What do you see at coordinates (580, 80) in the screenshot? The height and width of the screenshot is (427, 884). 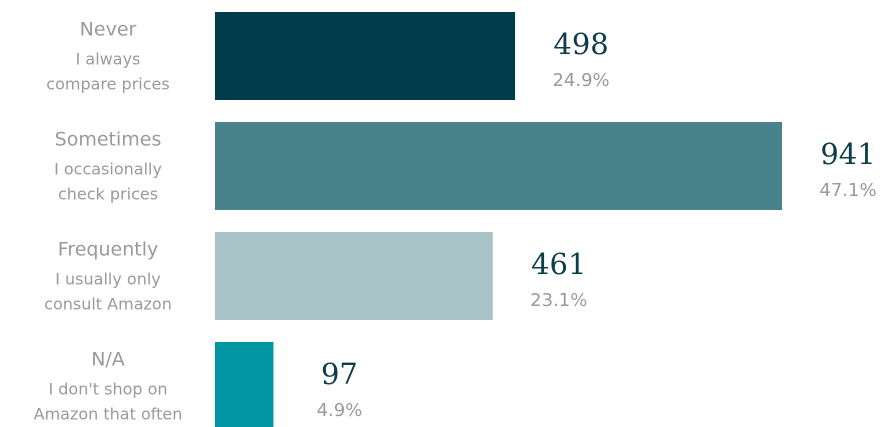 I see `share-label: 24.9%` at bounding box center [580, 80].